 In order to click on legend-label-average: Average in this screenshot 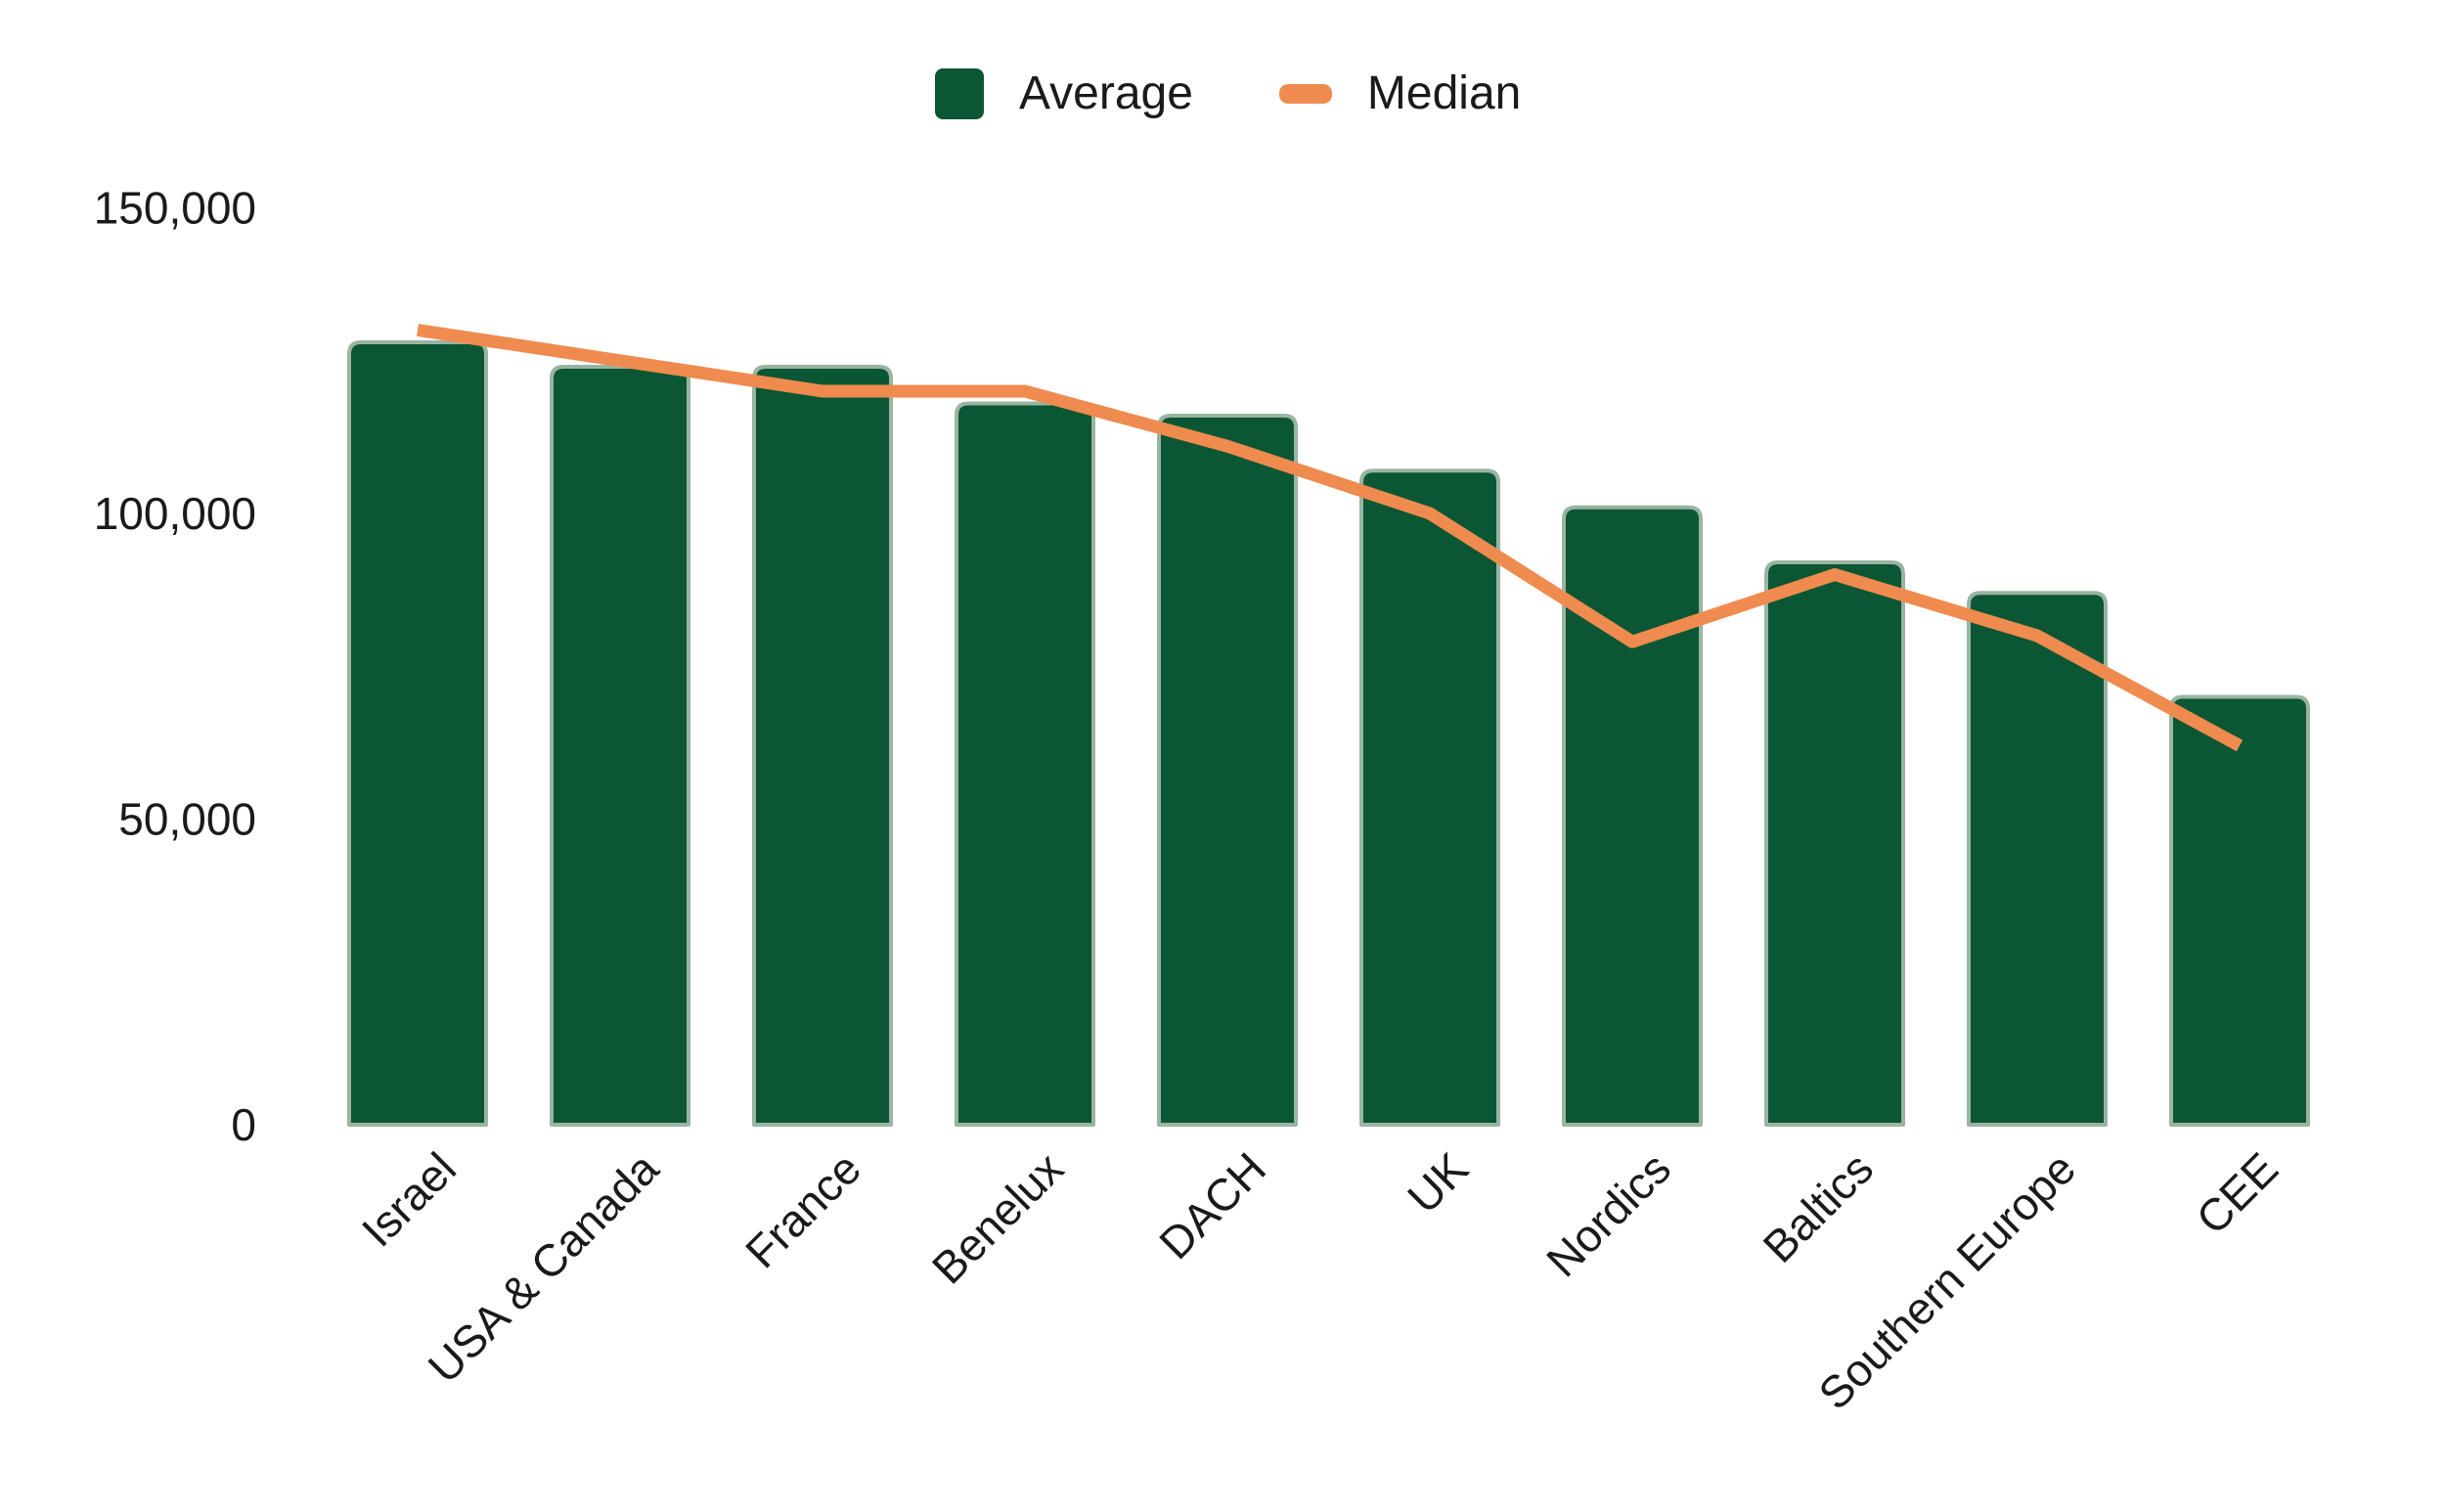, I will do `click(1106, 93)`.